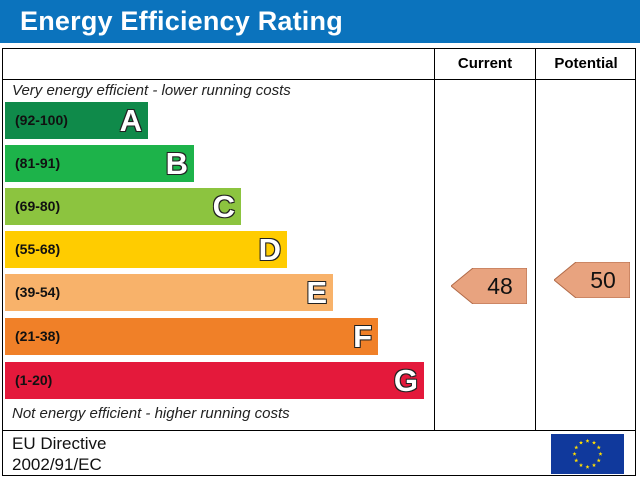 This screenshot has height=480, width=640. I want to click on band-c: (69-80) C, so click(123, 206).